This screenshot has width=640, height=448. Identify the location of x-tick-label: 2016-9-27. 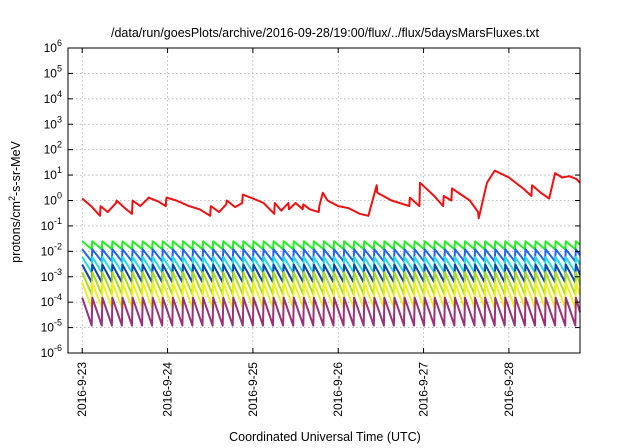
(424, 389).